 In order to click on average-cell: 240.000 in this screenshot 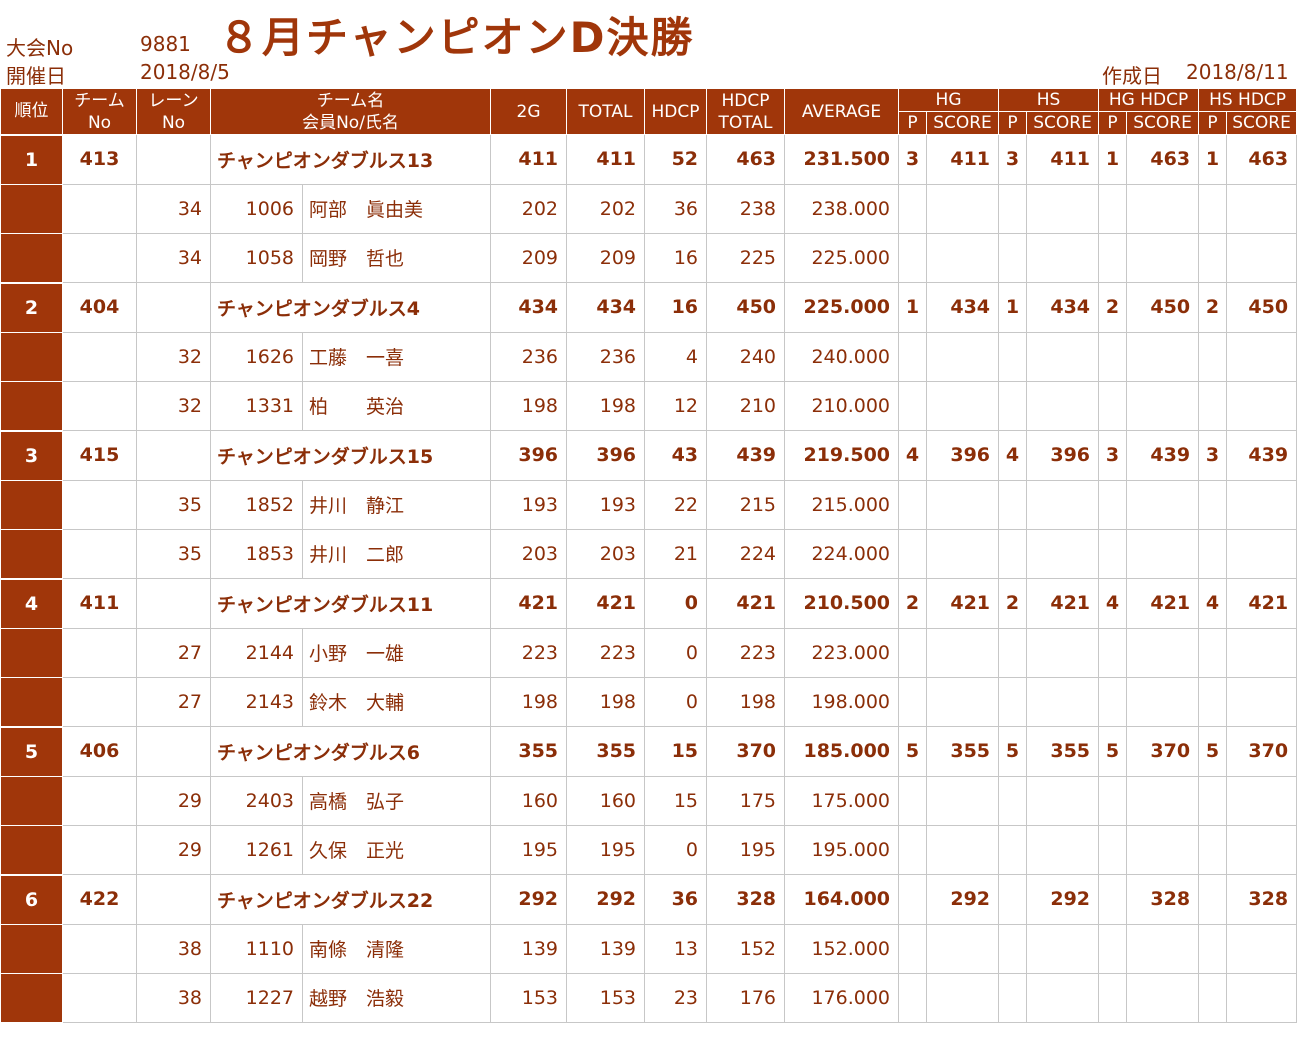, I will do `click(842, 356)`.